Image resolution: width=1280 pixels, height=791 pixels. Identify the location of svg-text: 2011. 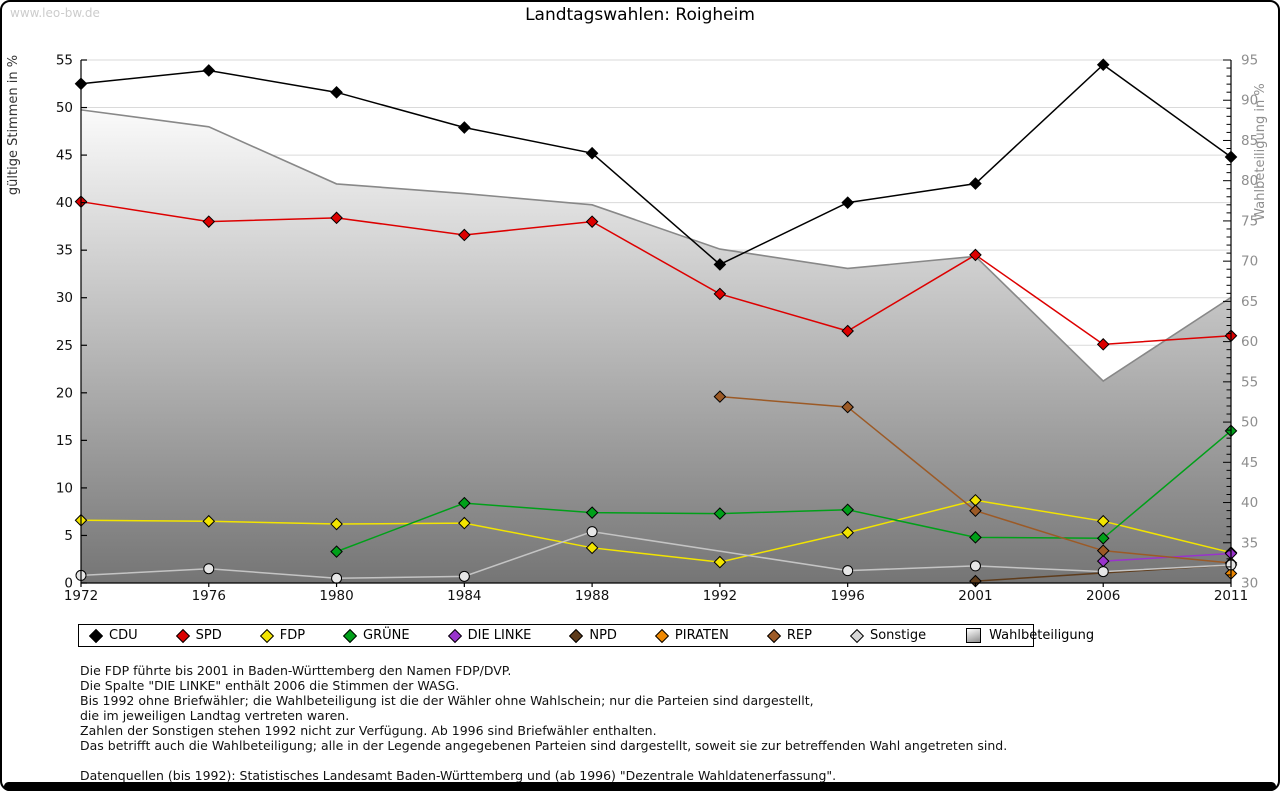
(1231, 596).